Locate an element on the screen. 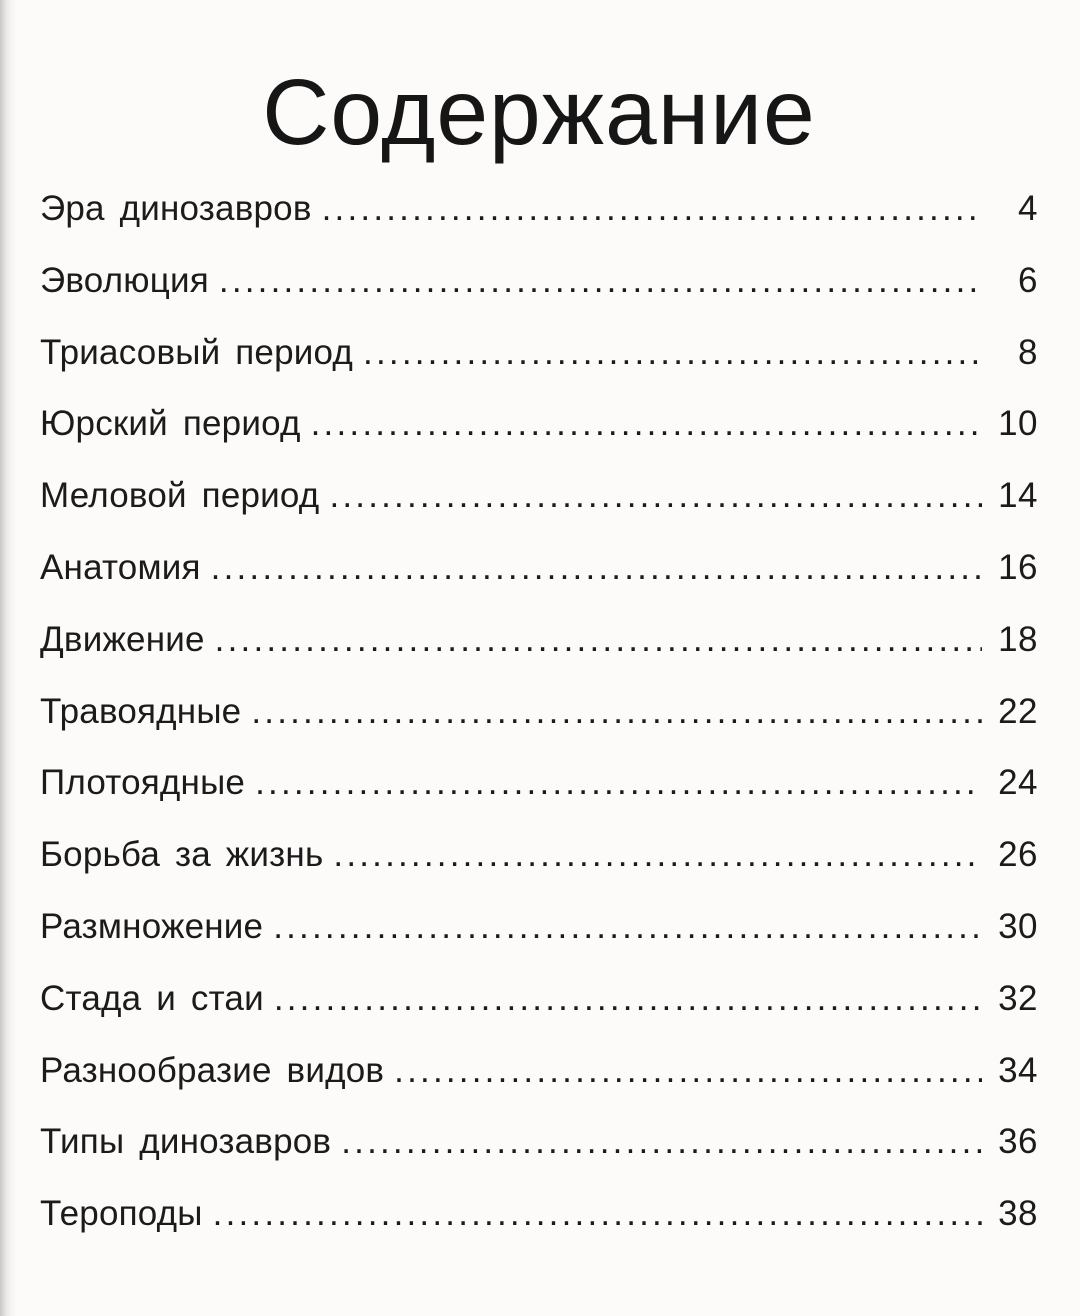 This screenshot has width=1080, height=1316. toc-entry-label: Тероподы is located at coordinates (121, 1214).